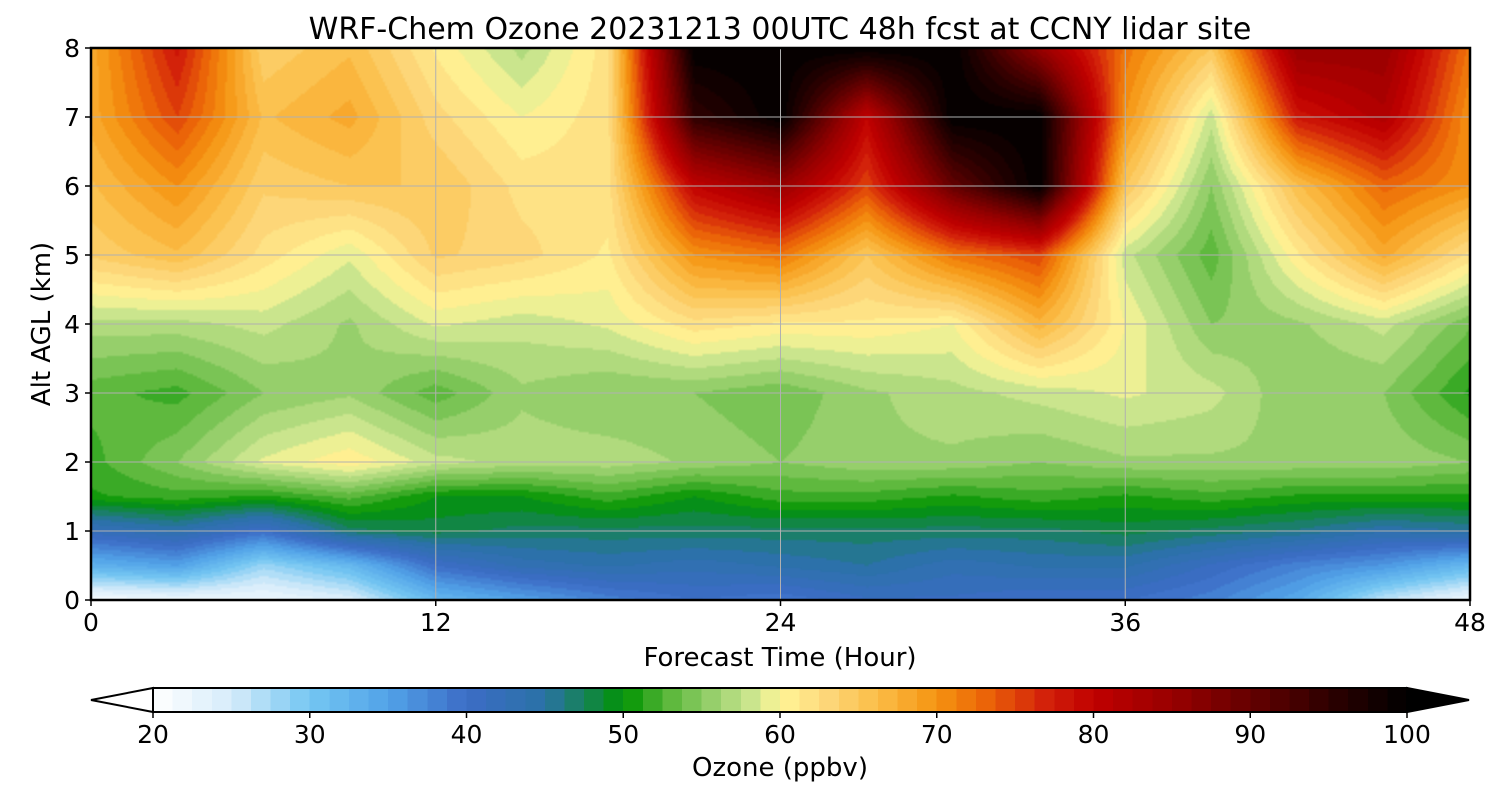 The image size is (1500, 800). I want to click on y-tick-label: 3, so click(72, 393).